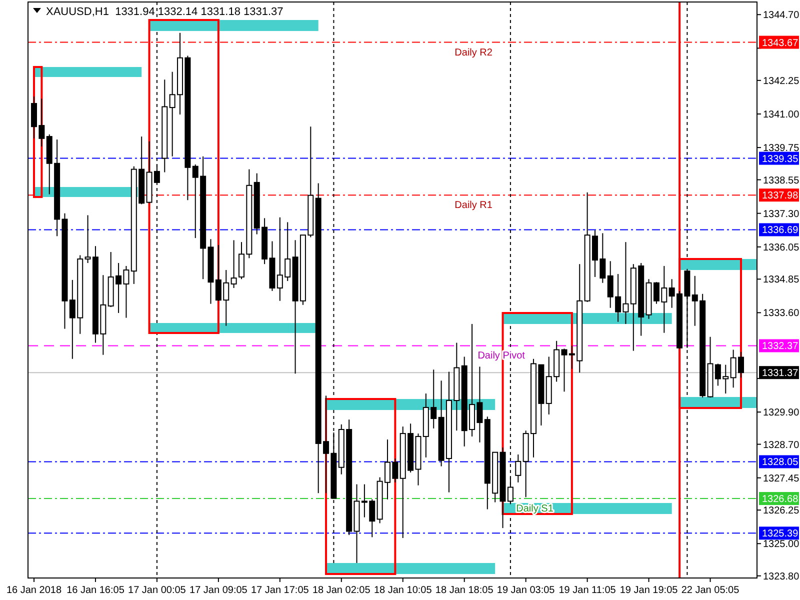  What do you see at coordinates (34, 590) in the screenshot?
I see `x-tick-label: 16 Jan 2018` at bounding box center [34, 590].